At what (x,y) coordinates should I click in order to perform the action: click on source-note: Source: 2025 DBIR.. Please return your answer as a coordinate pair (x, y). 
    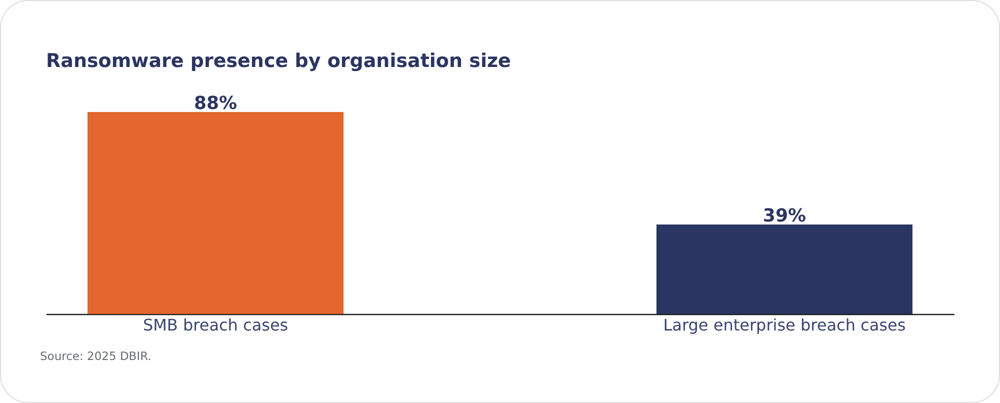
    Looking at the image, I should click on (96, 356).